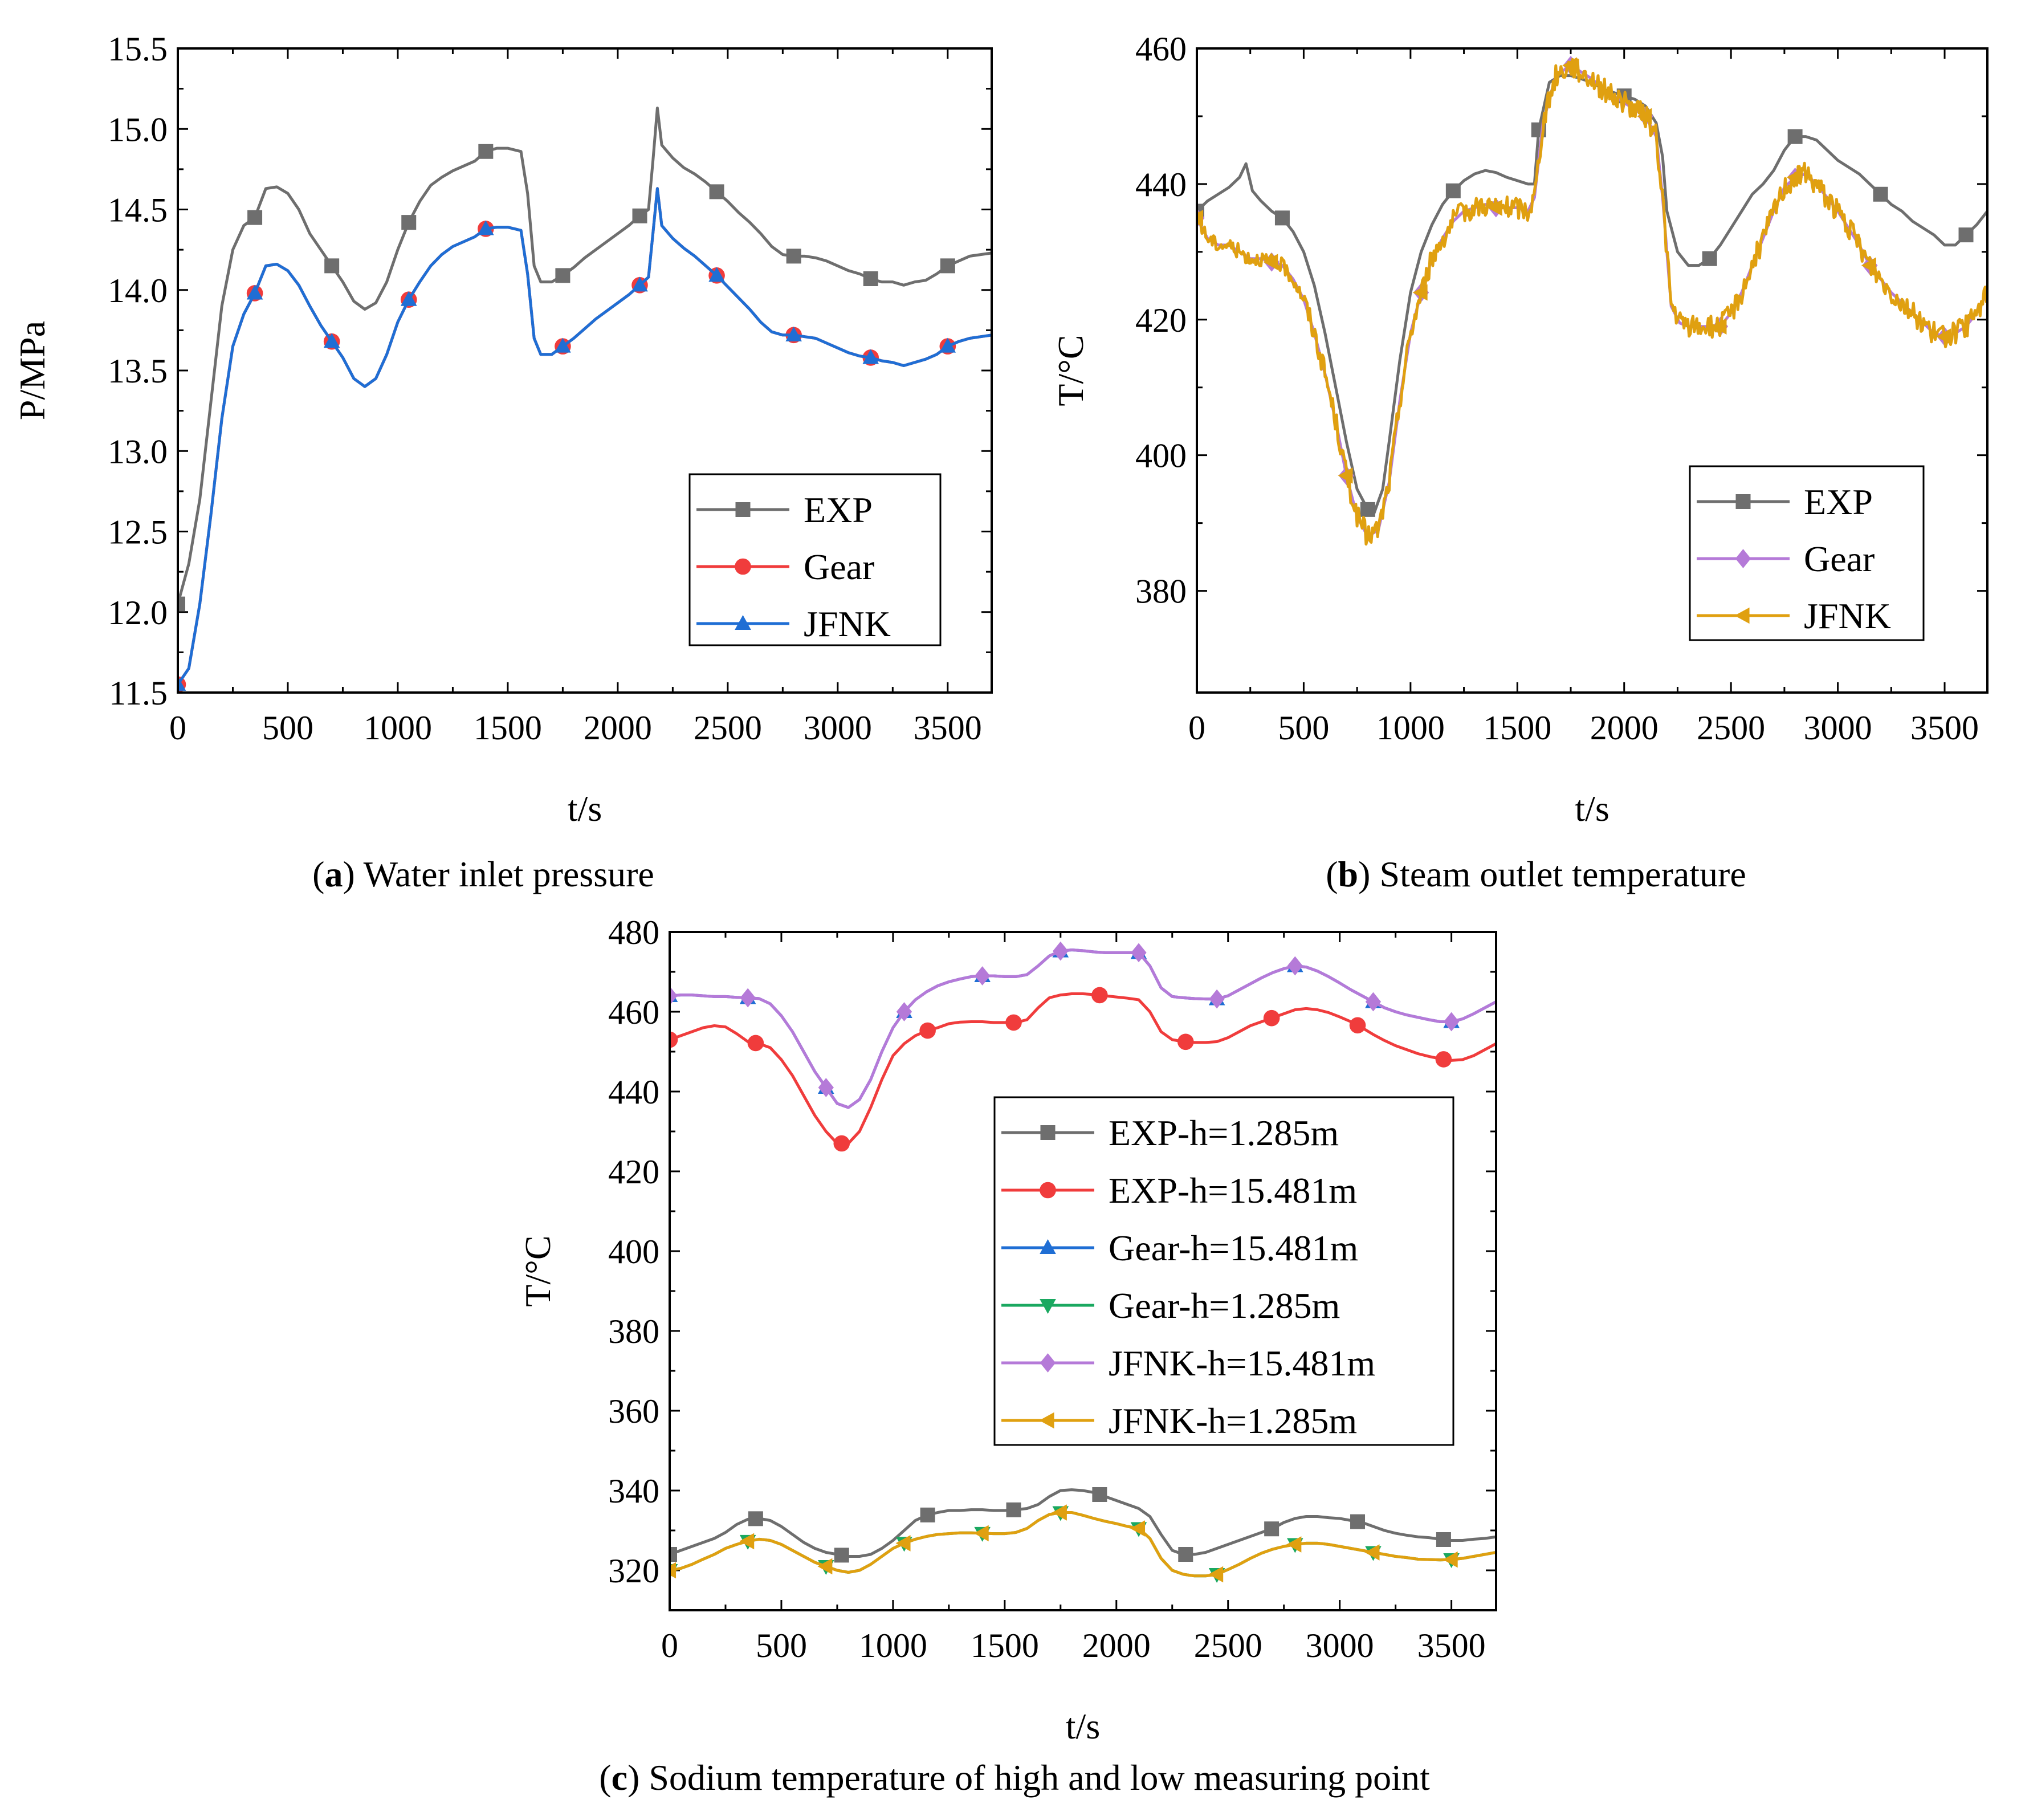 The image size is (2017, 1820). What do you see at coordinates (1161, 591) in the screenshot?
I see `y-tick-label: 380` at bounding box center [1161, 591].